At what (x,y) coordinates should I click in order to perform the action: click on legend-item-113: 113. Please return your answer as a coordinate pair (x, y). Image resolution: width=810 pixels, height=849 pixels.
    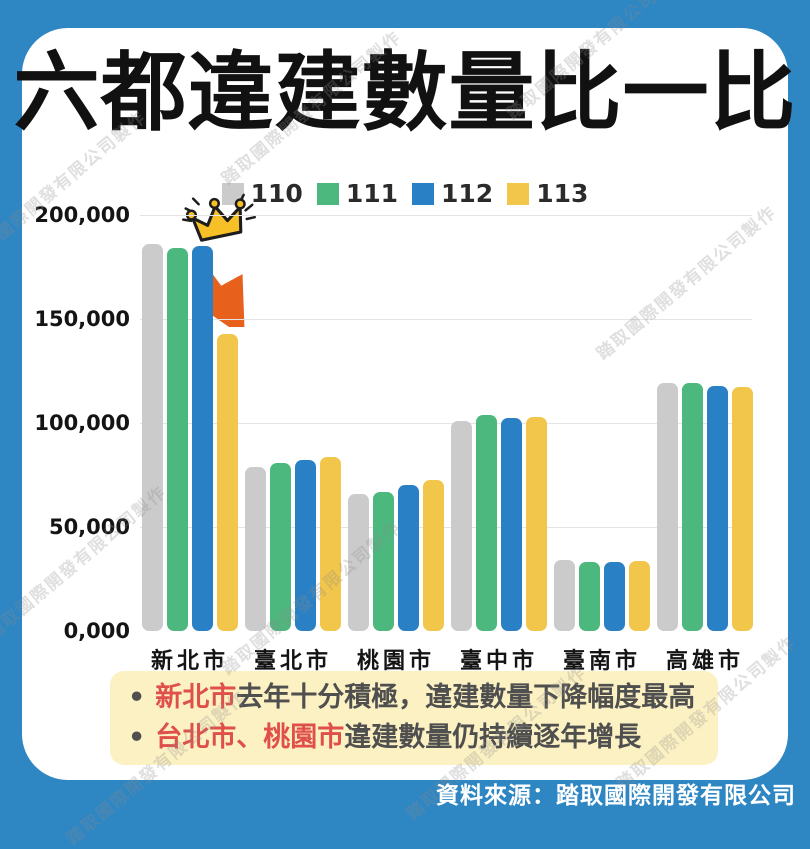
    Looking at the image, I should click on (547, 193).